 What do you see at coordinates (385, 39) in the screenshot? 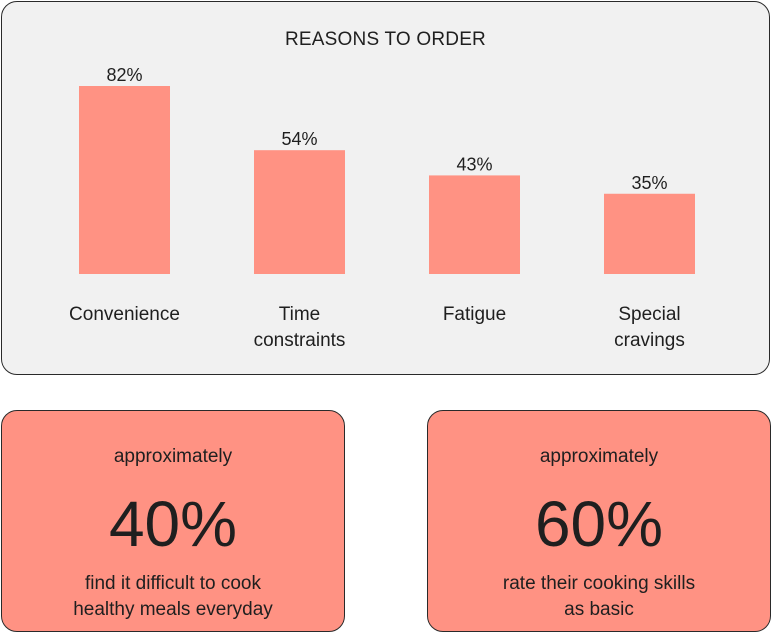
I see `chart-title: REASONS TO ORDER` at bounding box center [385, 39].